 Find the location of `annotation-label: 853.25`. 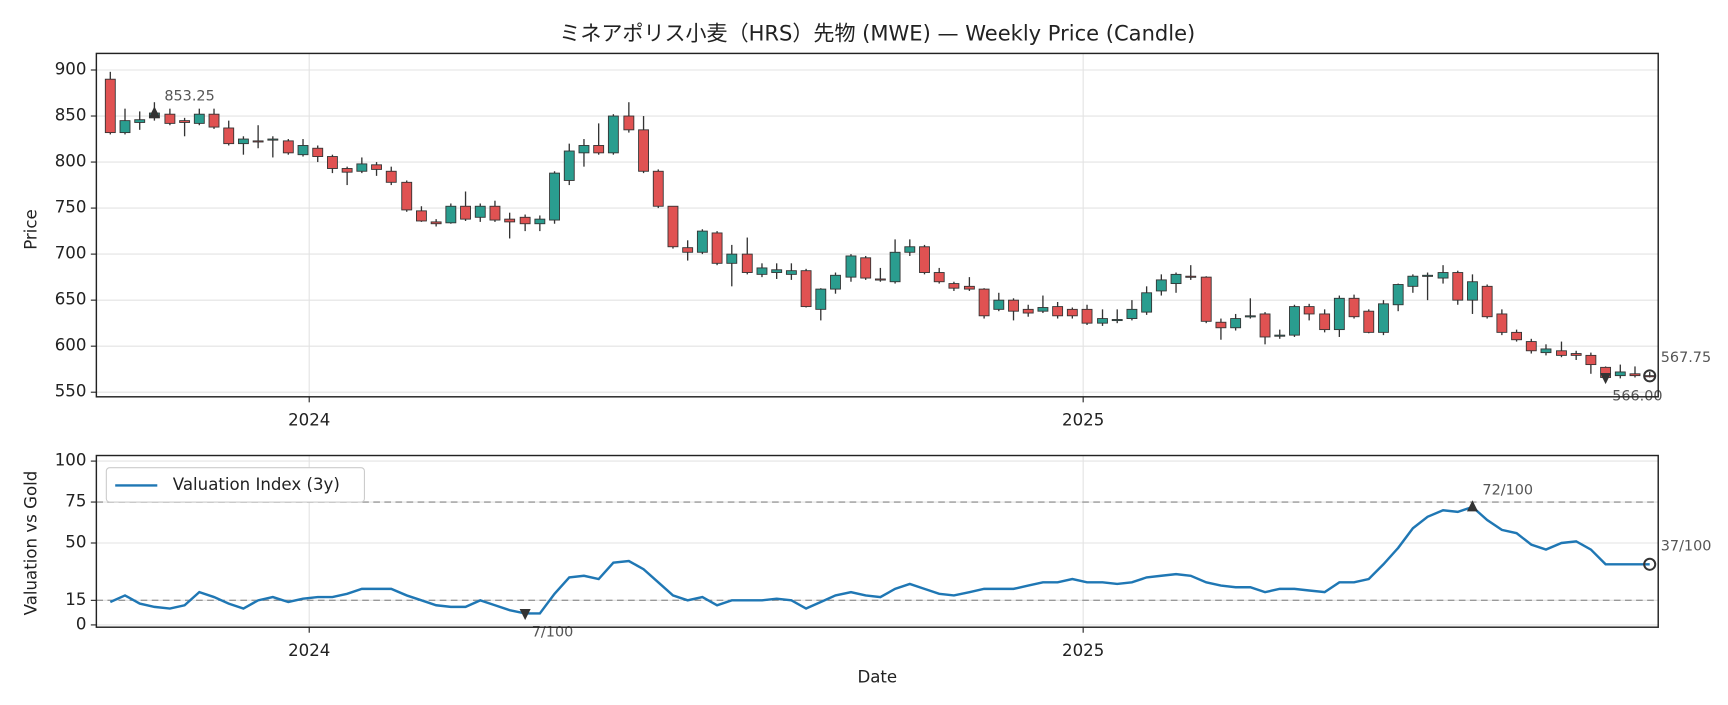

annotation-label: 853.25 is located at coordinates (189, 96).